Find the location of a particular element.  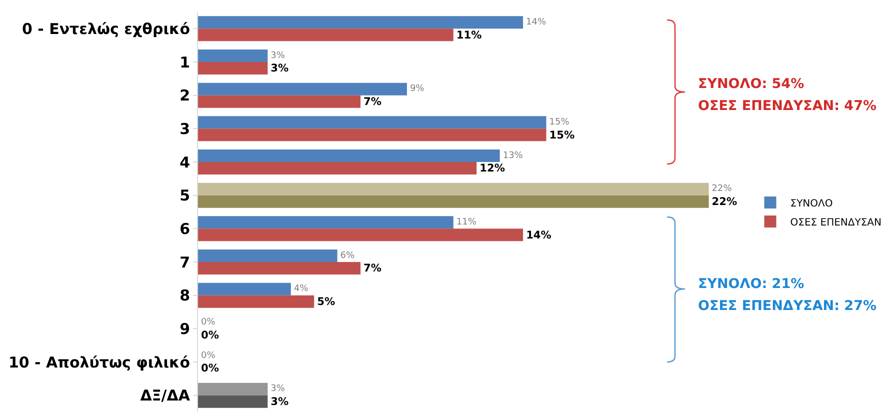

y-tick-label: 5 is located at coordinates (185, 195).